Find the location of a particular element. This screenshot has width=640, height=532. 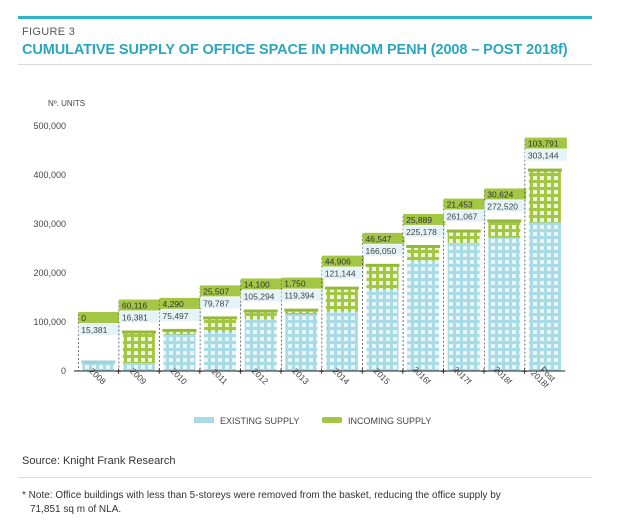

legend-swatch-existing is located at coordinates (204, 420).